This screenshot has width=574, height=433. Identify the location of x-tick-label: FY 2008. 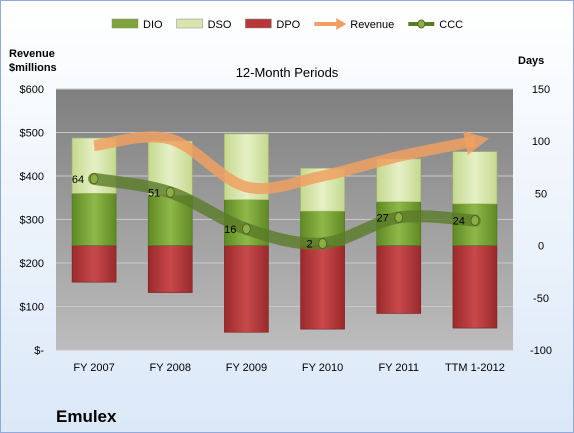
(170, 368).